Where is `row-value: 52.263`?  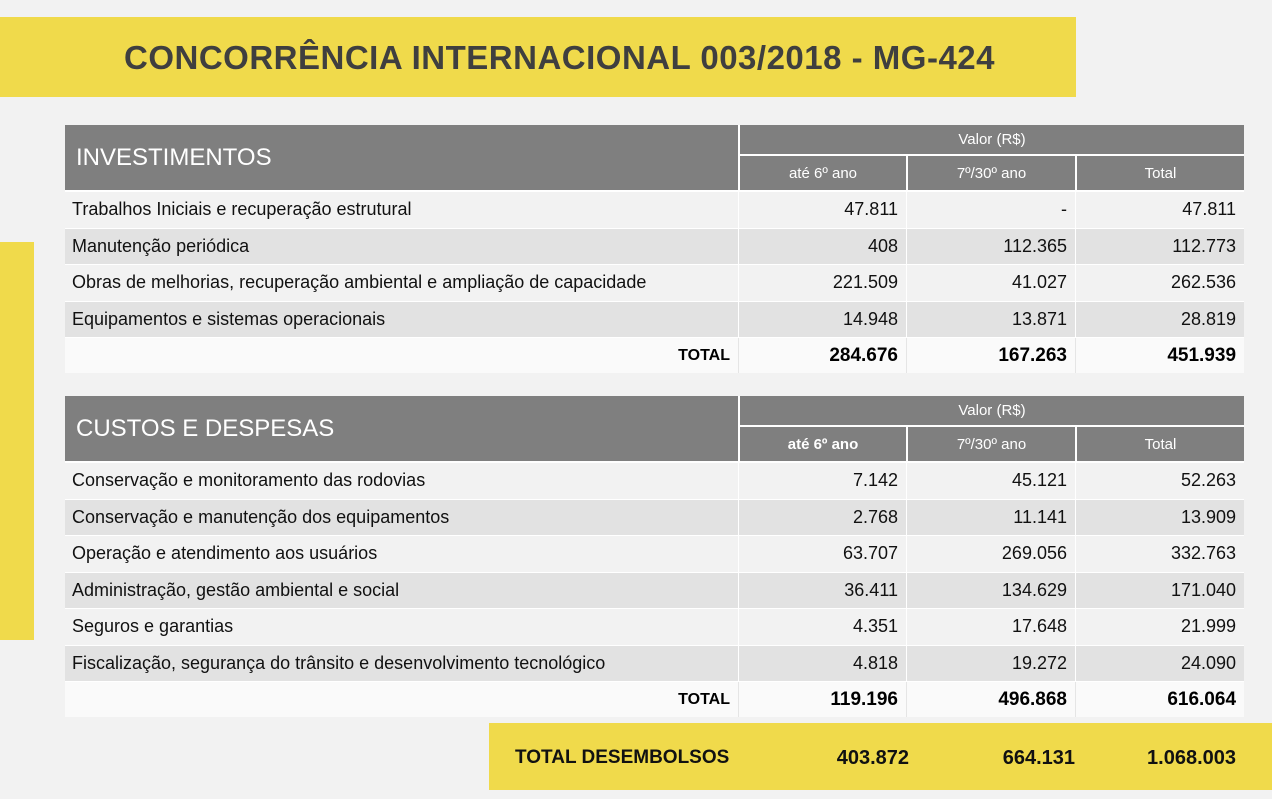
row-value: 52.263 is located at coordinates (1160, 481).